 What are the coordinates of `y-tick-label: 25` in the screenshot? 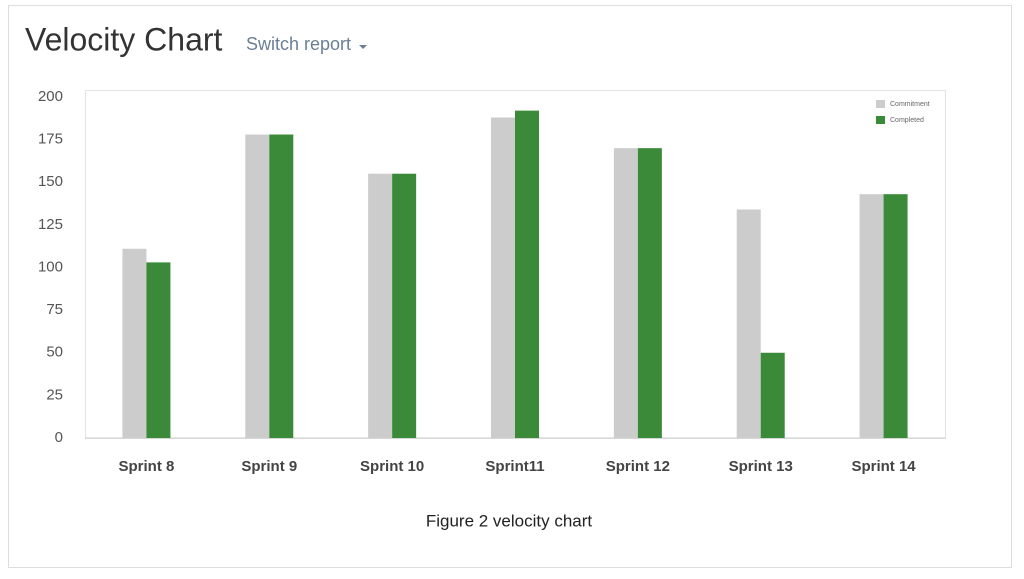 It's located at (54, 394).